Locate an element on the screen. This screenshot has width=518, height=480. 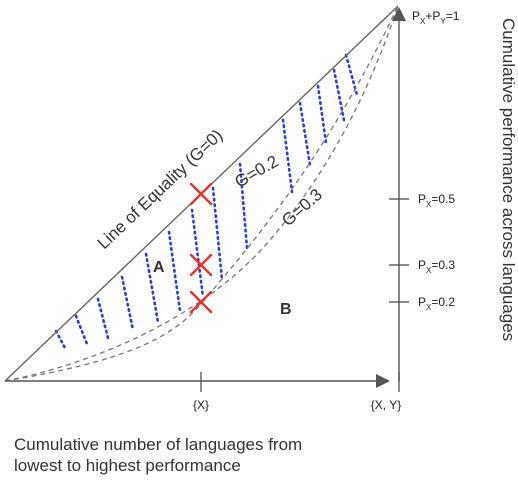
x-axis-title-line1: Cumulative number of languages from is located at coordinates (158, 444).